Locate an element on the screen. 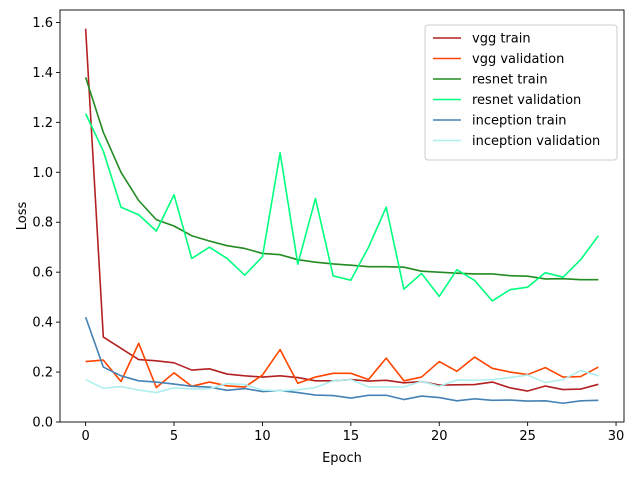 This screenshot has width=640, height=480. y-tick-label: 1.0 is located at coordinates (42, 173).